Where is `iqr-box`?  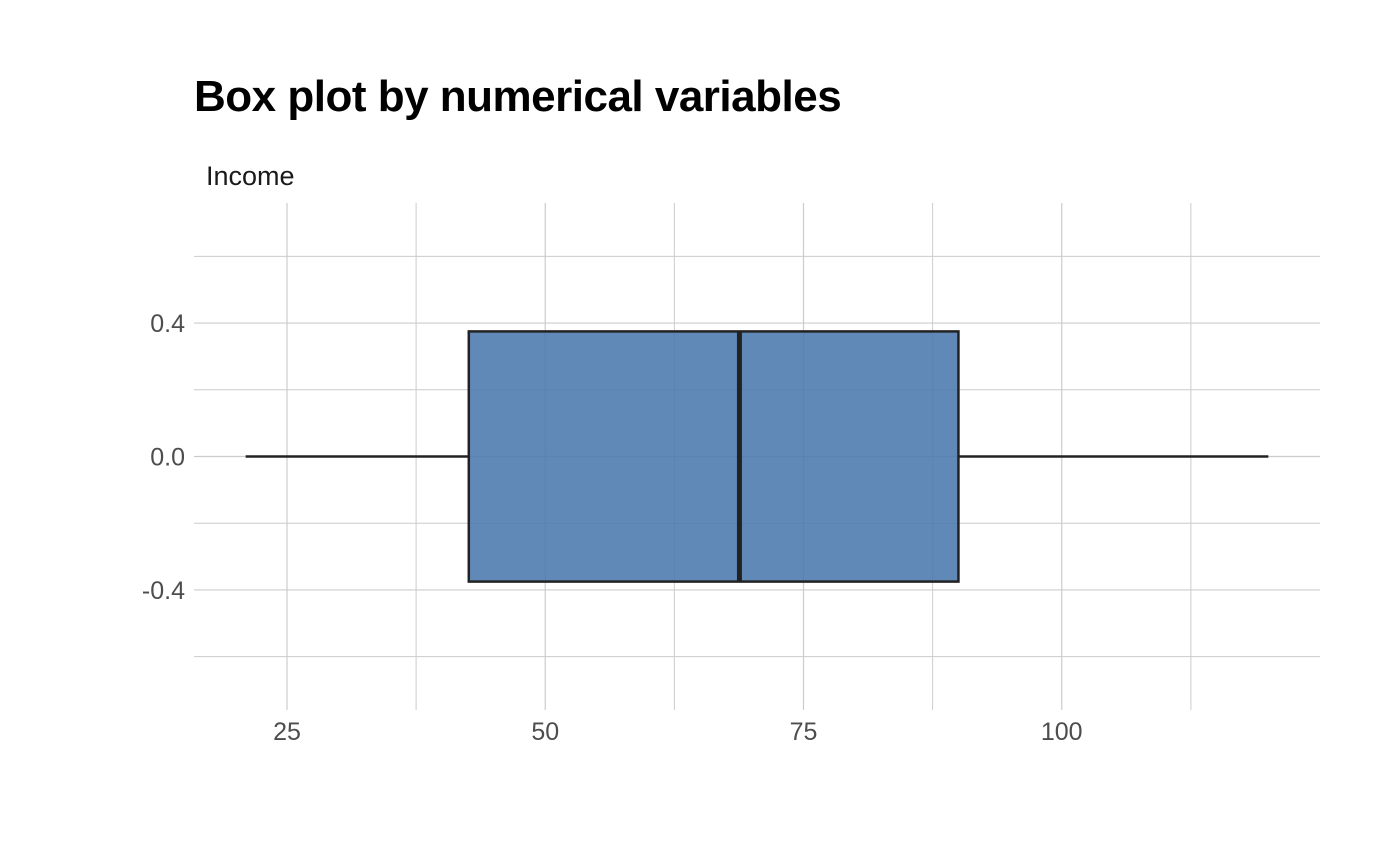
iqr-box is located at coordinates (713, 456).